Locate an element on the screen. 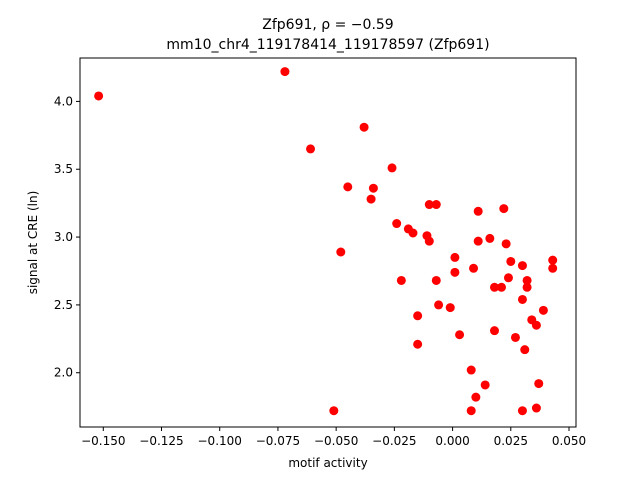  x-tick-label: −0.050 is located at coordinates (336, 441).